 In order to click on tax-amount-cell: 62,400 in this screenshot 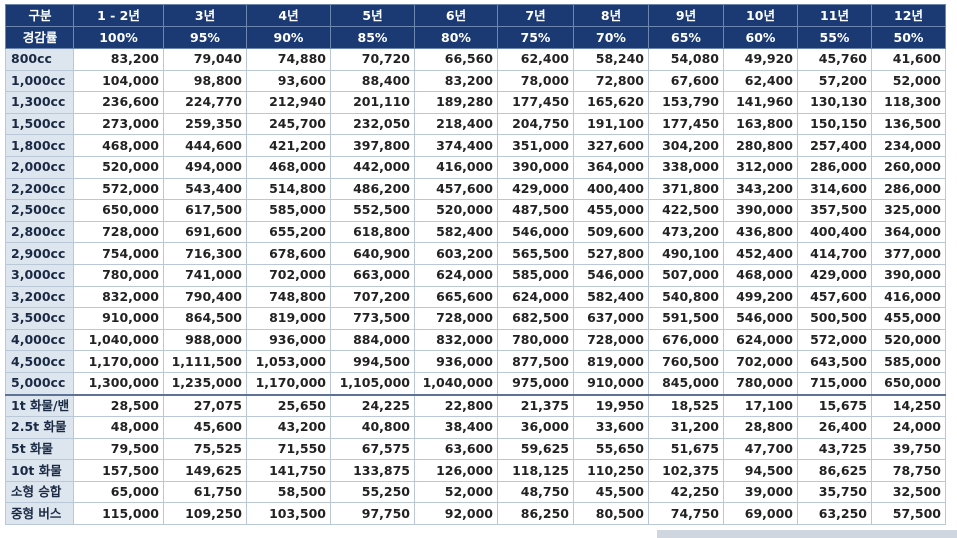, I will do `click(535, 59)`.